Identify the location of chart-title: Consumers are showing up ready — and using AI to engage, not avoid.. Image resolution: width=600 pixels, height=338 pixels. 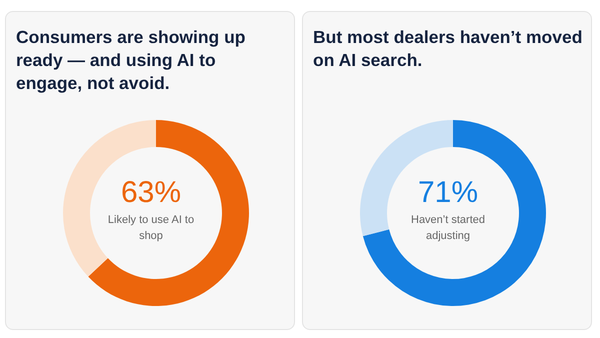
(131, 60).